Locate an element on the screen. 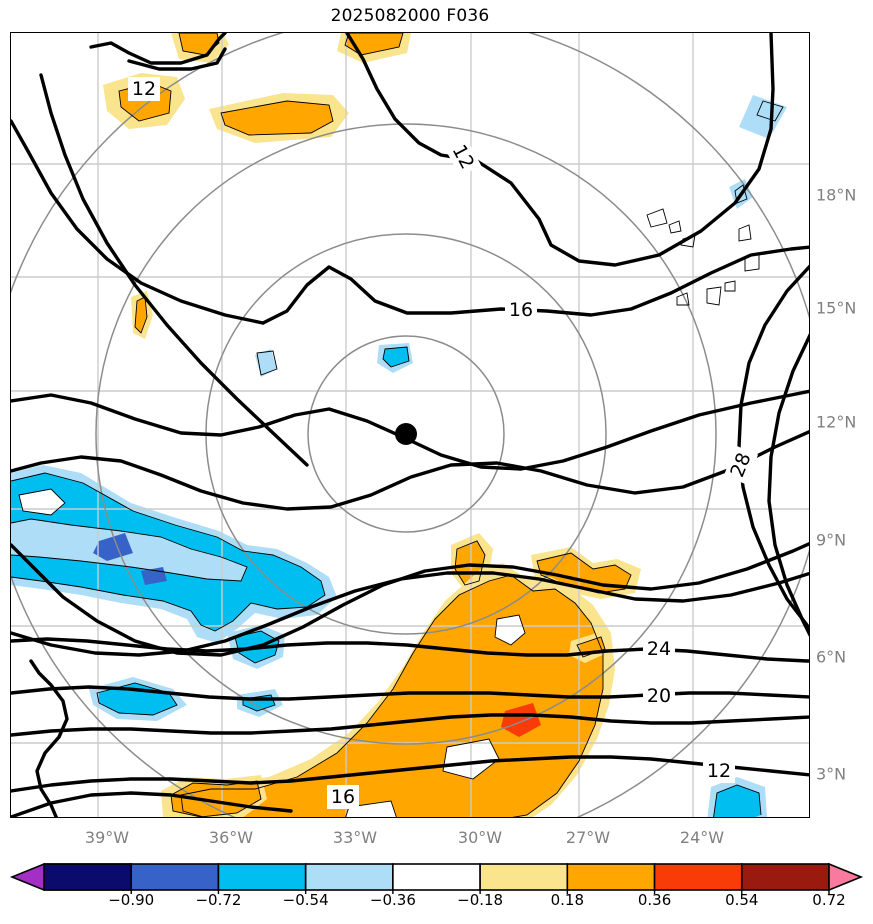 The width and height of the screenshot is (873, 924). x-axis-tick-label: 33°W is located at coordinates (355, 837).